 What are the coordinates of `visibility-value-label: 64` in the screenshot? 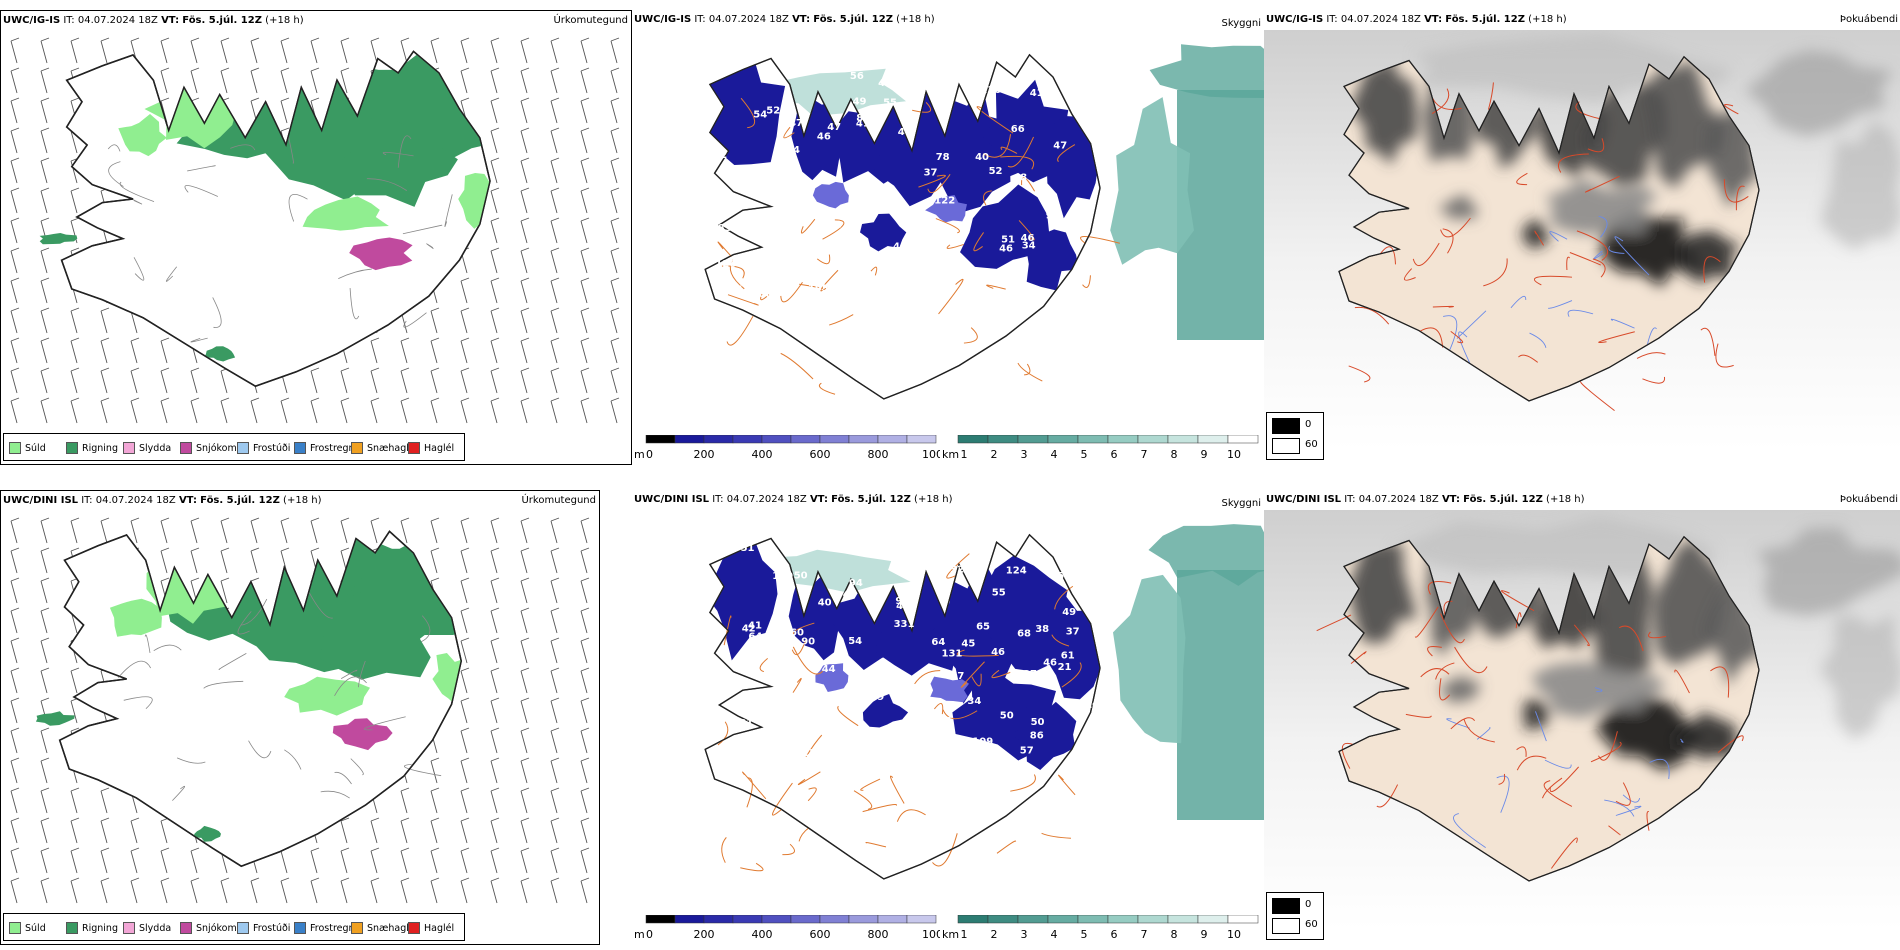 It's located at (938, 642).